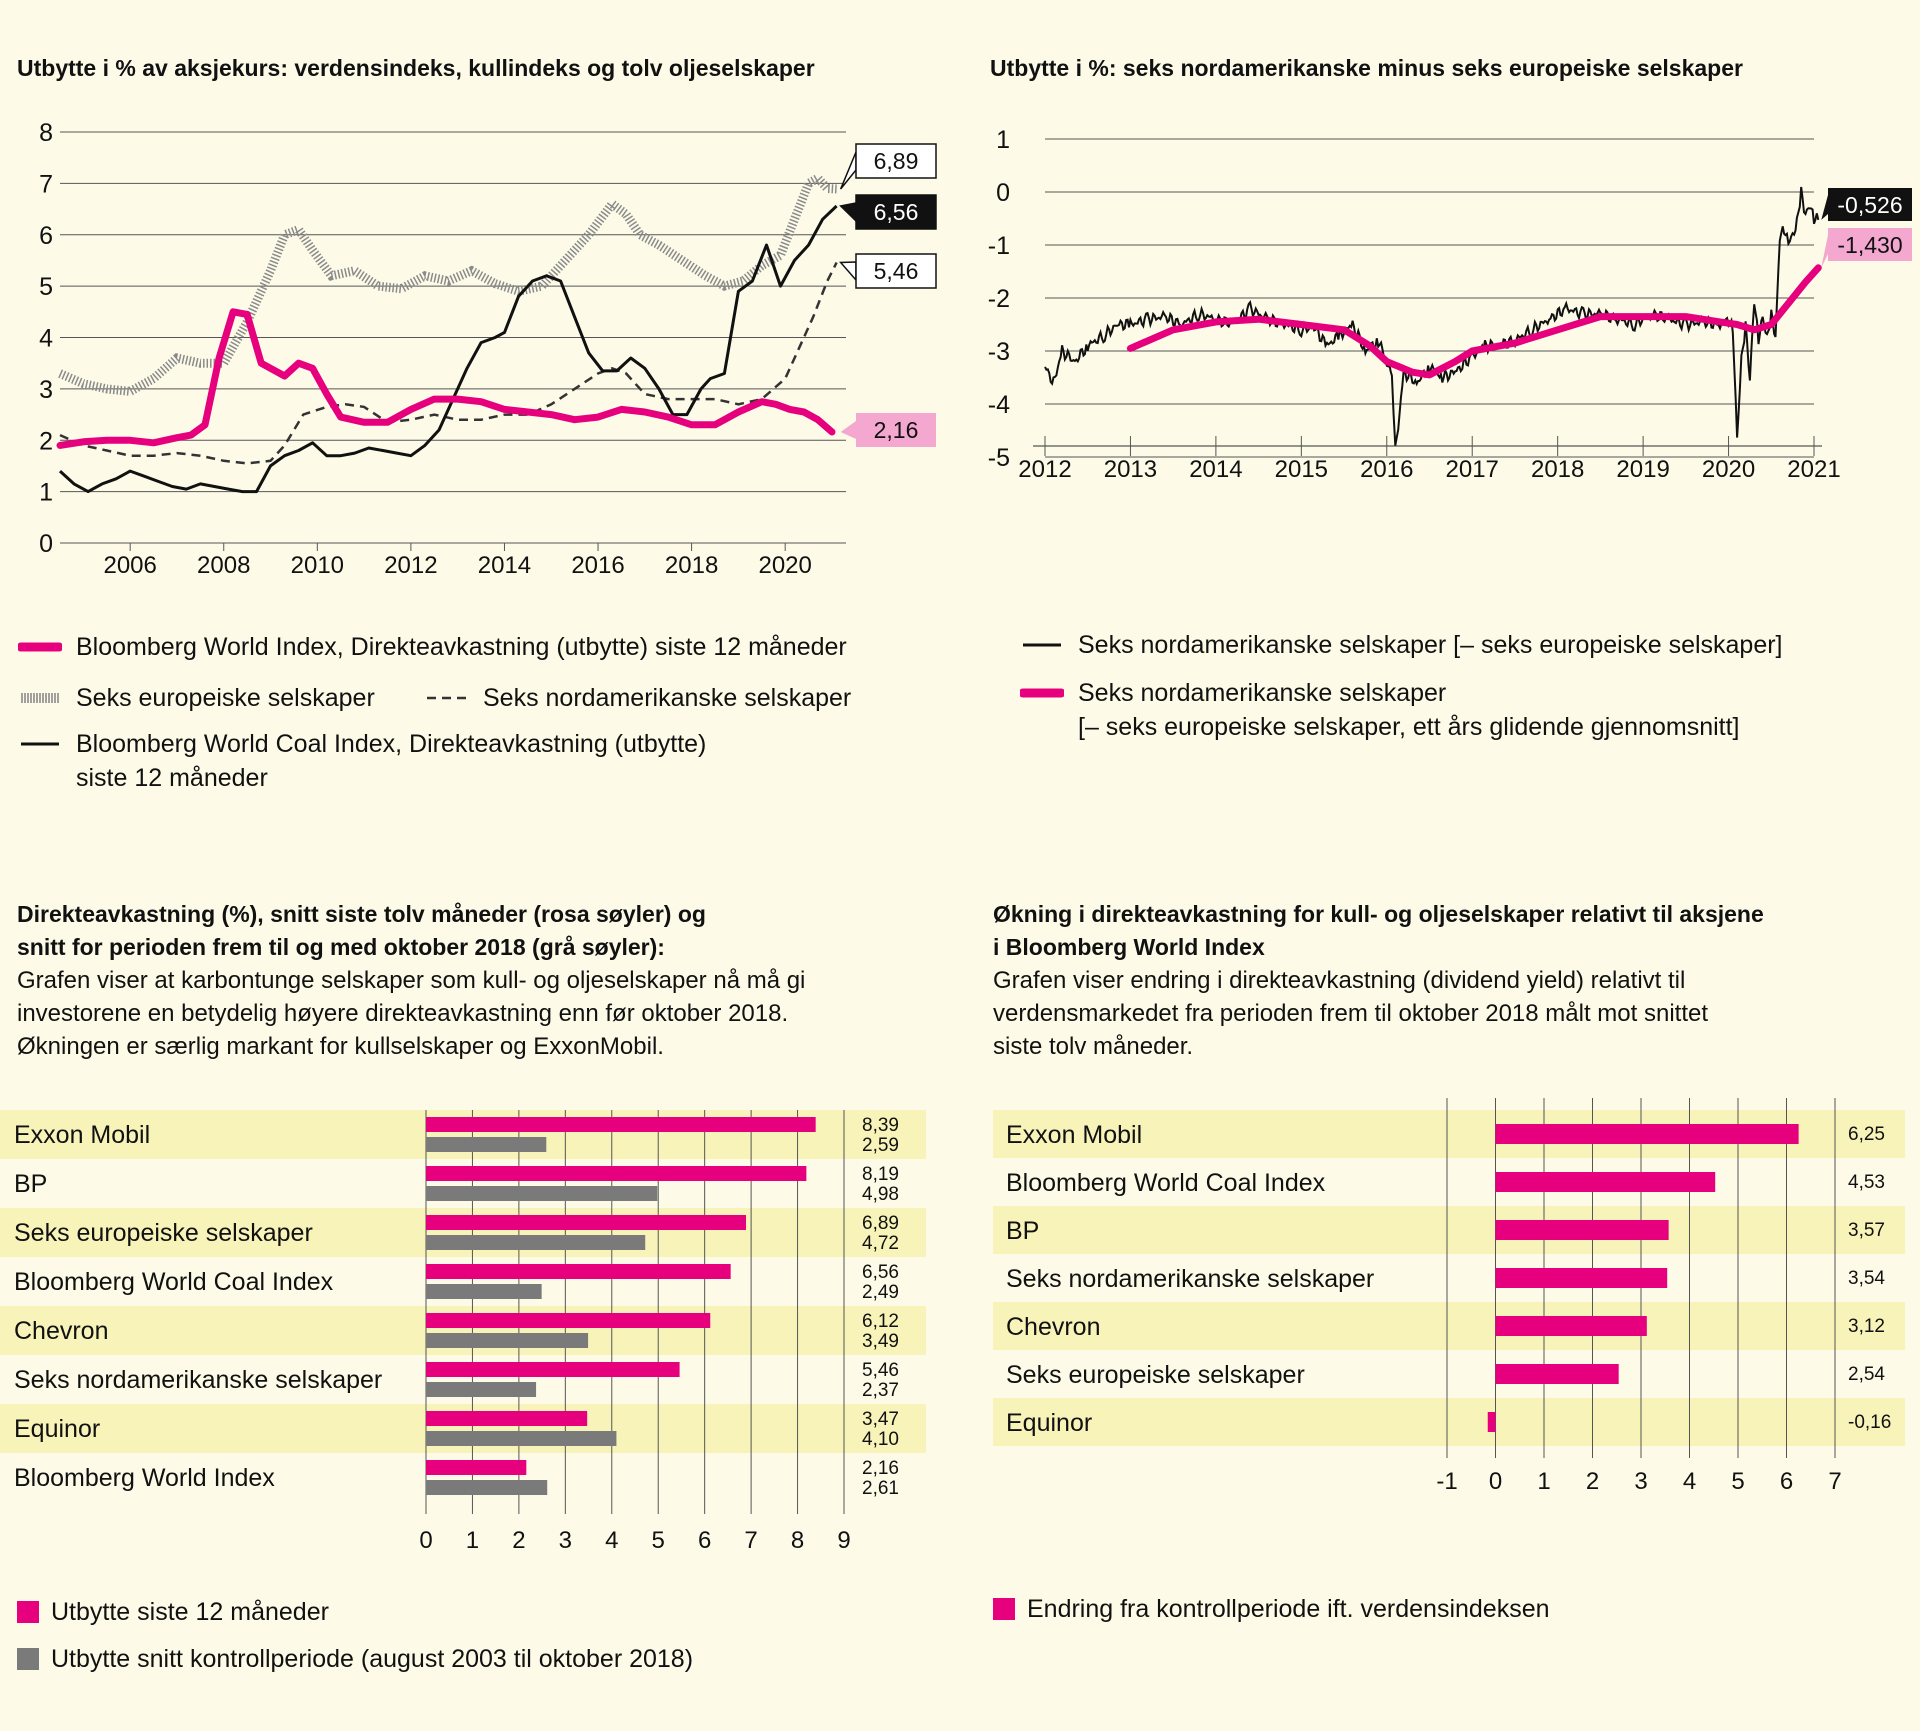  I want to click on x-tick-label: 2015, so click(1301, 469).